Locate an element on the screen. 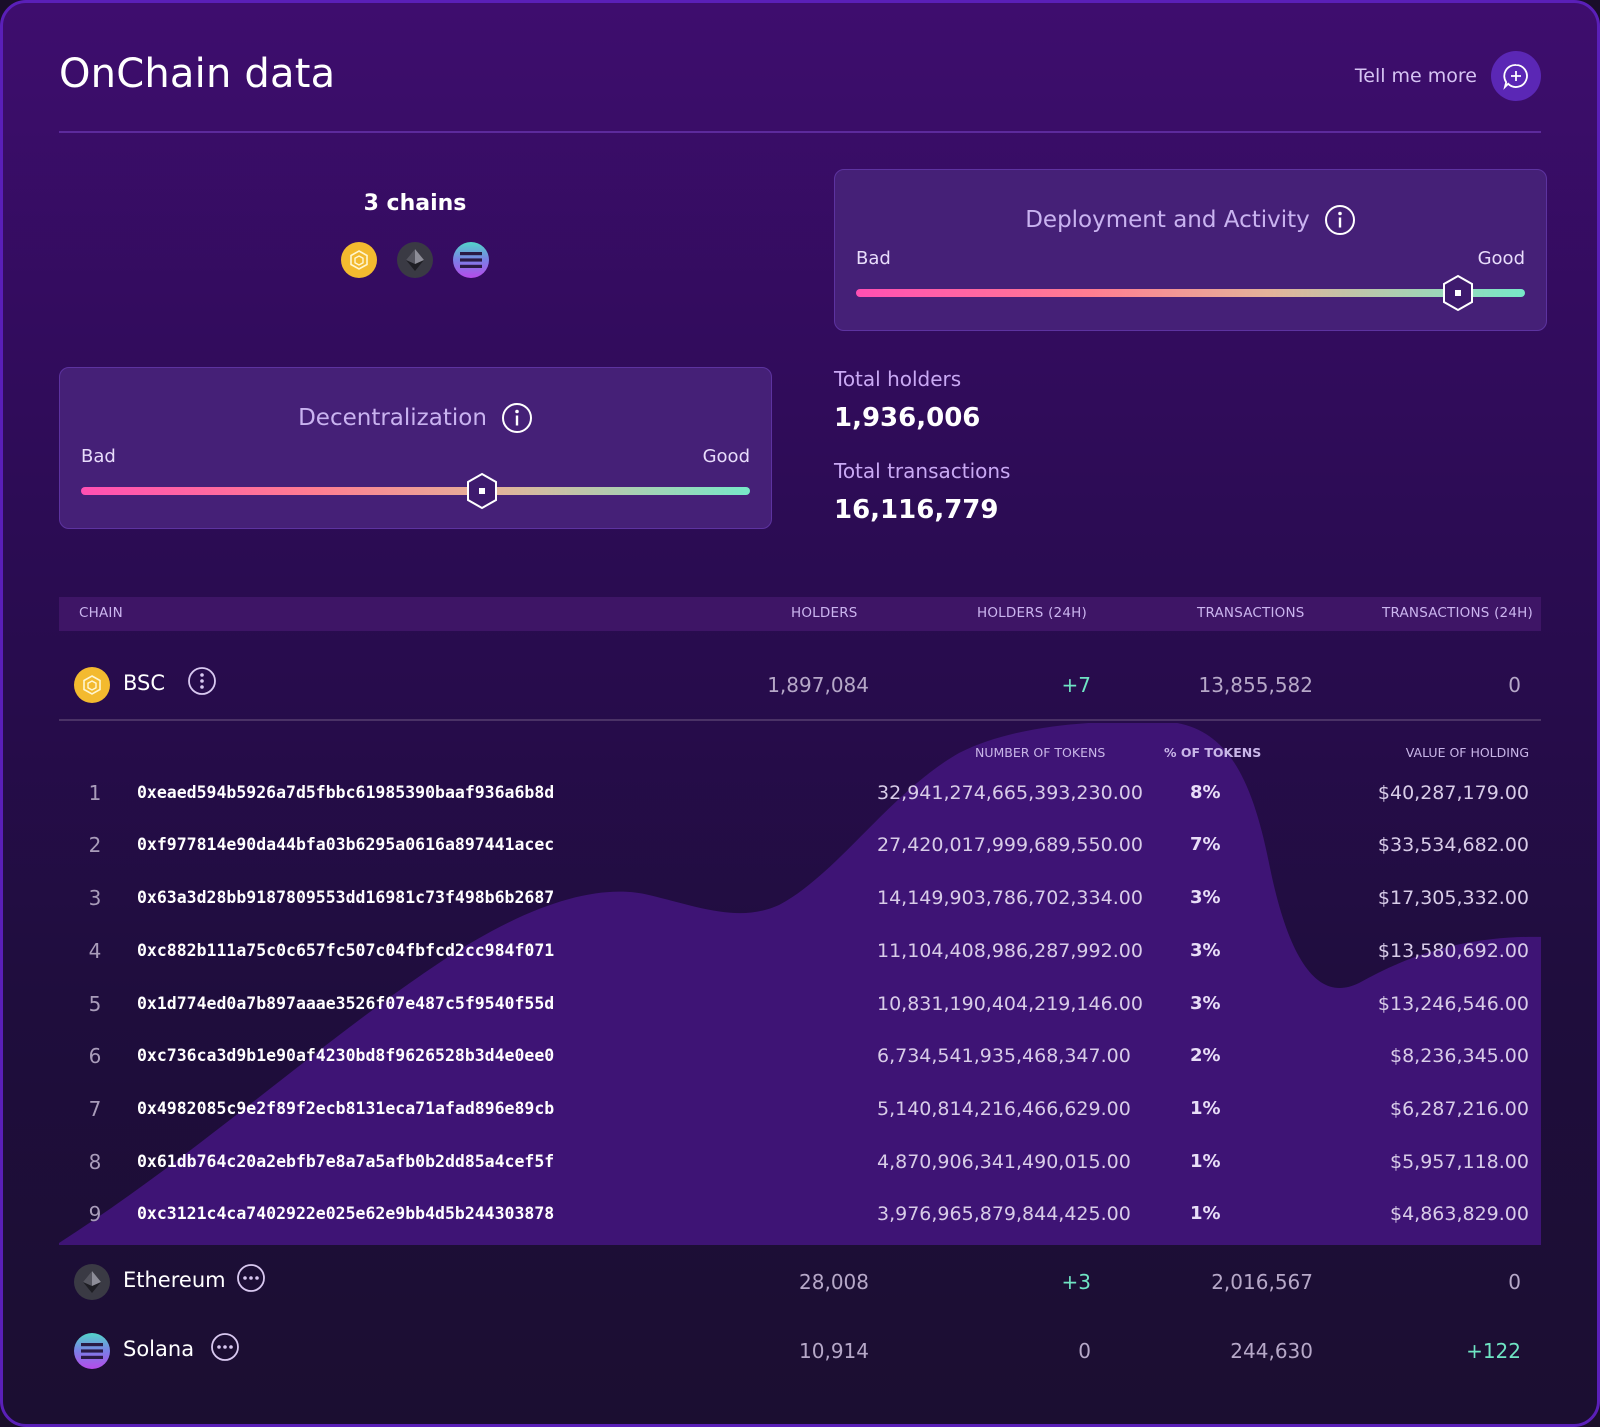  chat-plus-icon is located at coordinates (1516, 76).